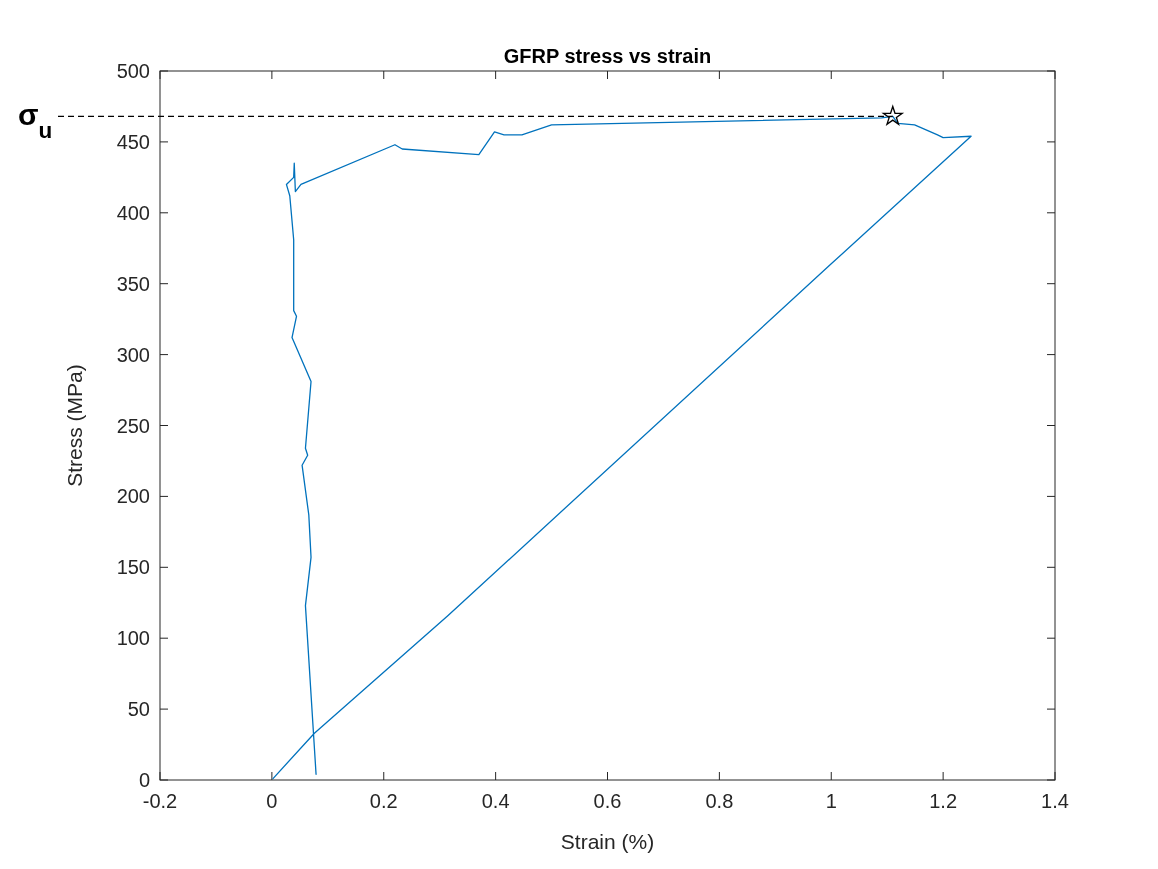 The image size is (1158, 869). I want to click on x-axis-title: Strain (%), so click(607, 841).